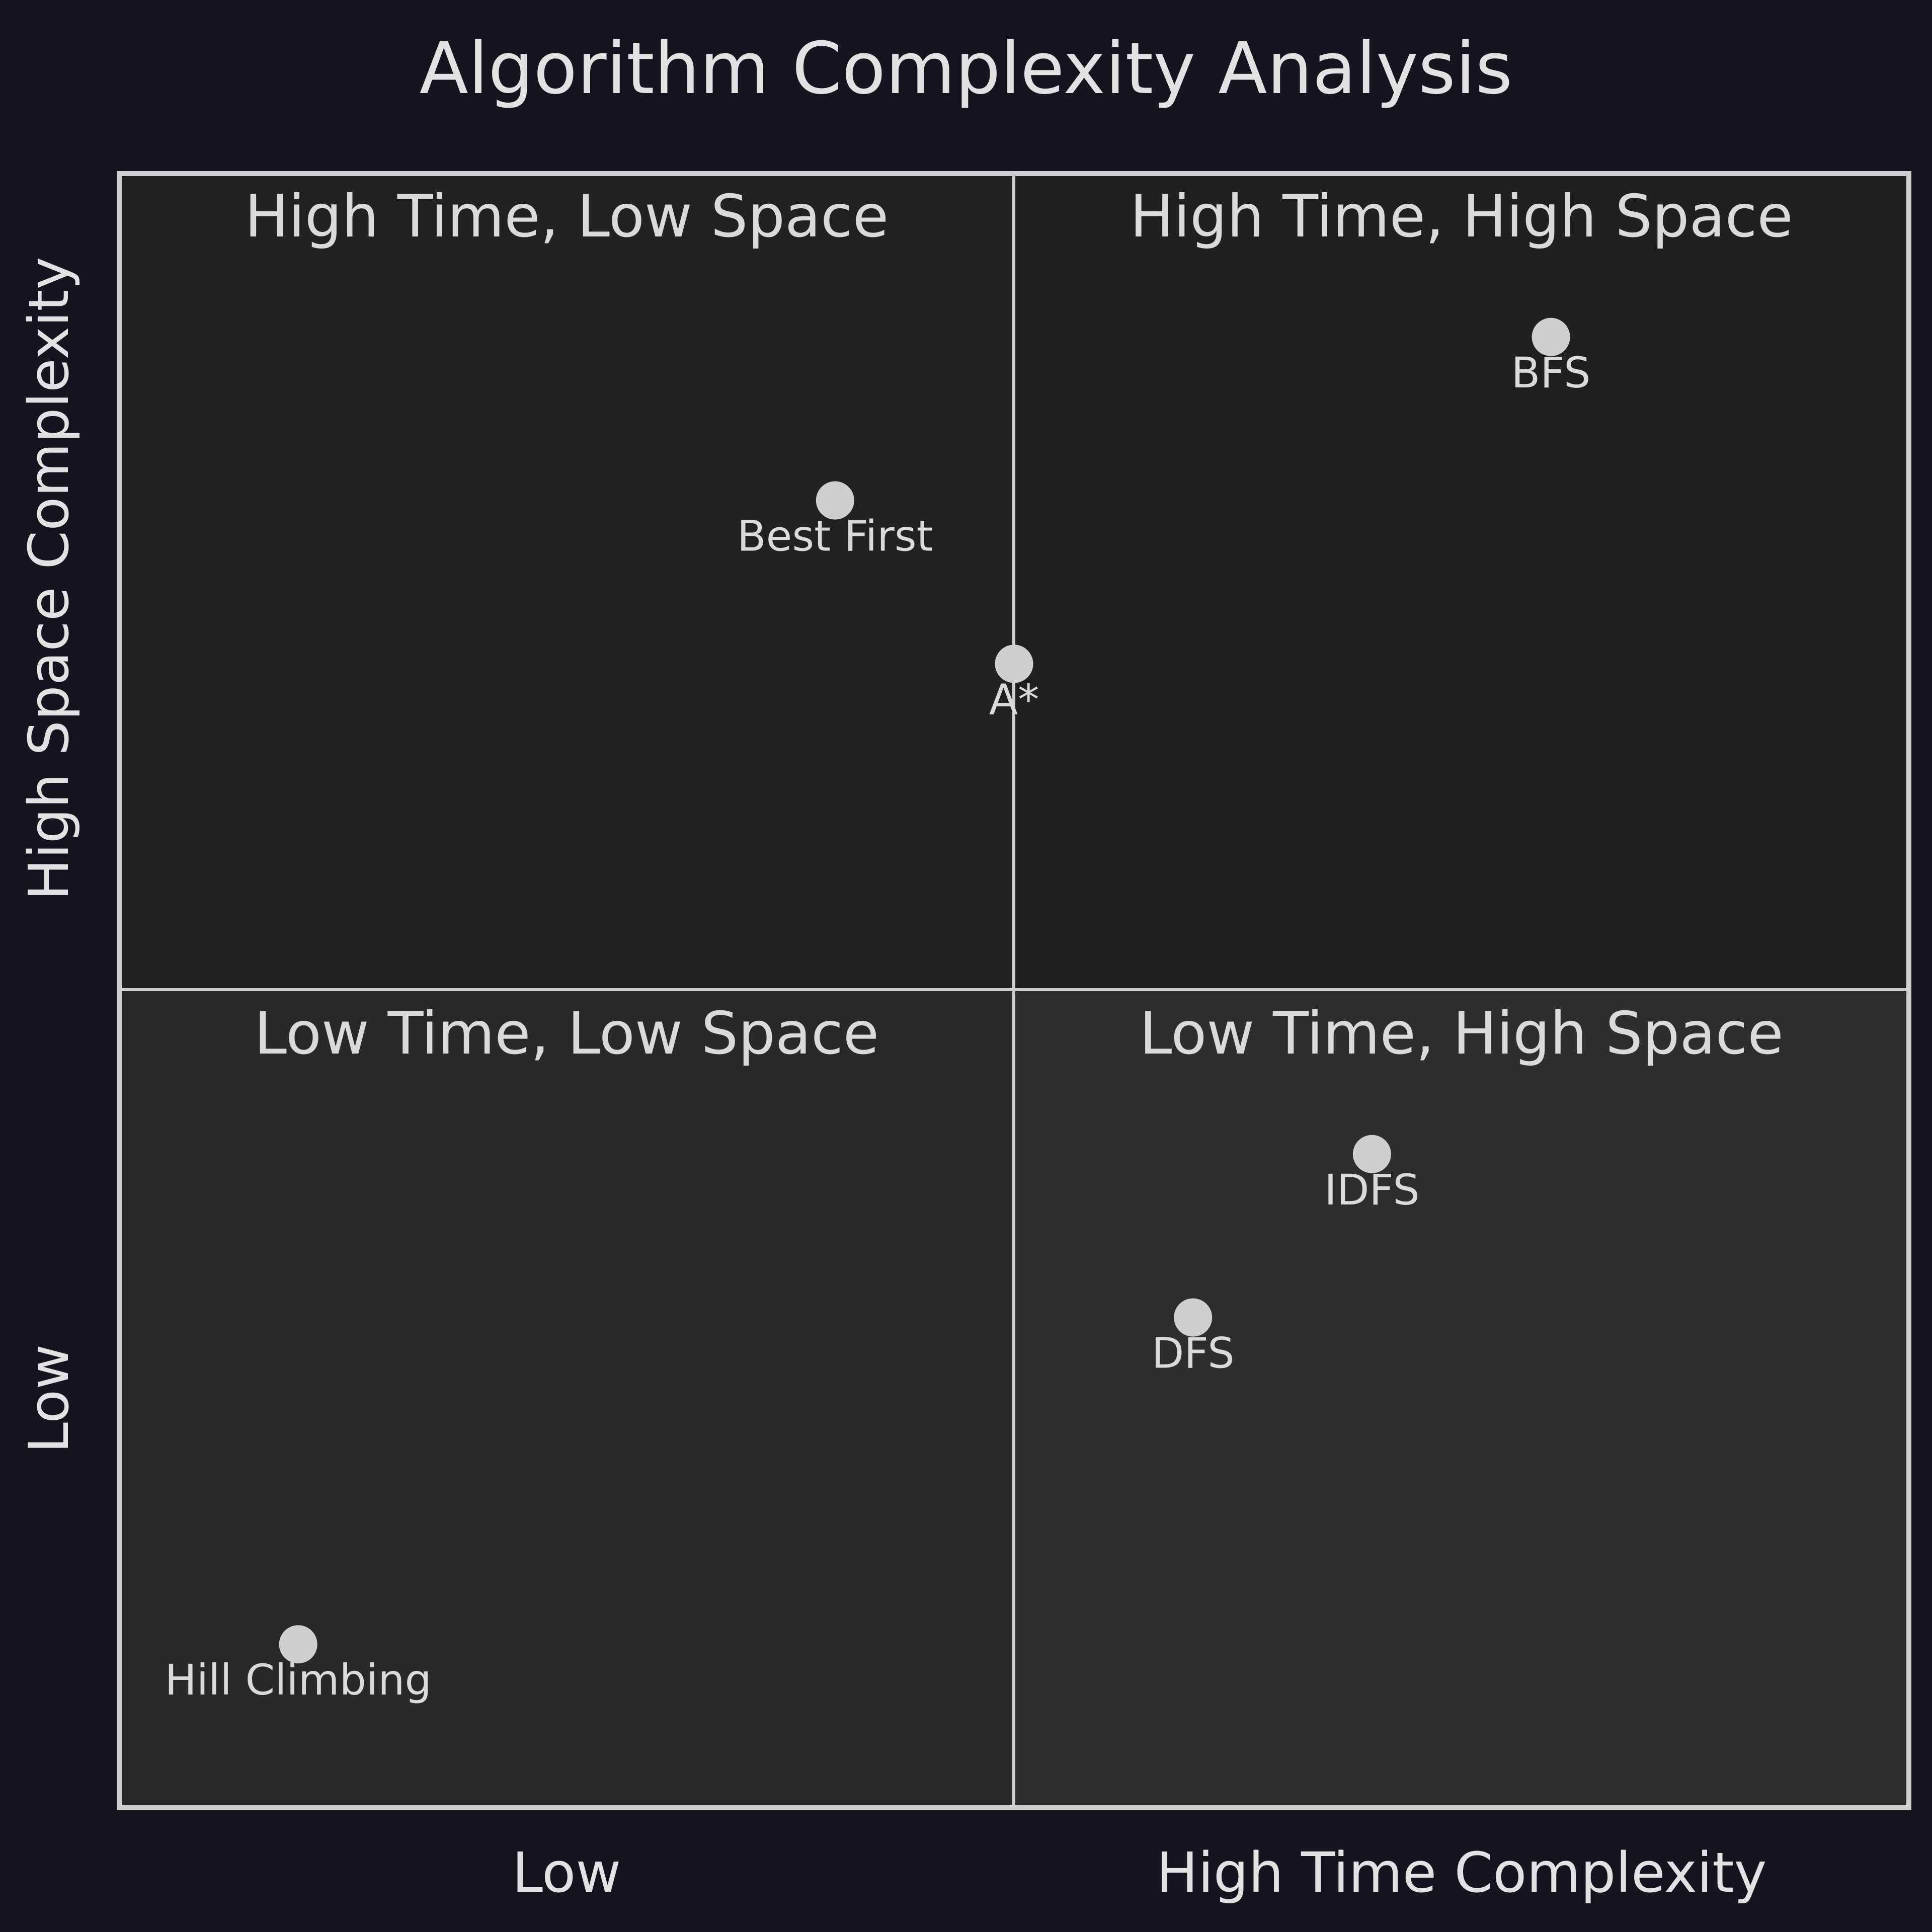  Describe the element at coordinates (567, 1873) in the screenshot. I see `x-axis-low-label: Low` at that location.